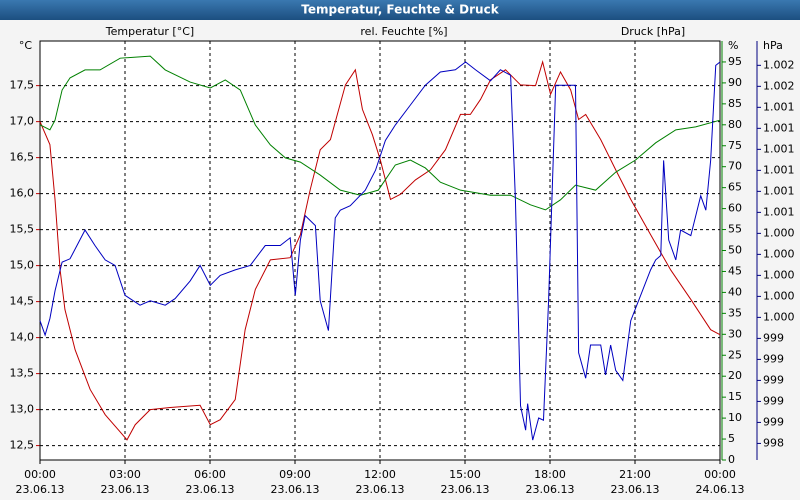 Image resolution: width=800 pixels, height=500 pixels. I want to click on y-tick-label: 65, so click(735, 187).